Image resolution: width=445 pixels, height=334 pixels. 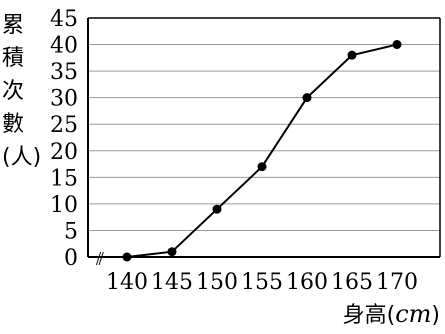 What do you see at coordinates (127, 282) in the screenshot?
I see `x-tick-label: 140` at bounding box center [127, 282].